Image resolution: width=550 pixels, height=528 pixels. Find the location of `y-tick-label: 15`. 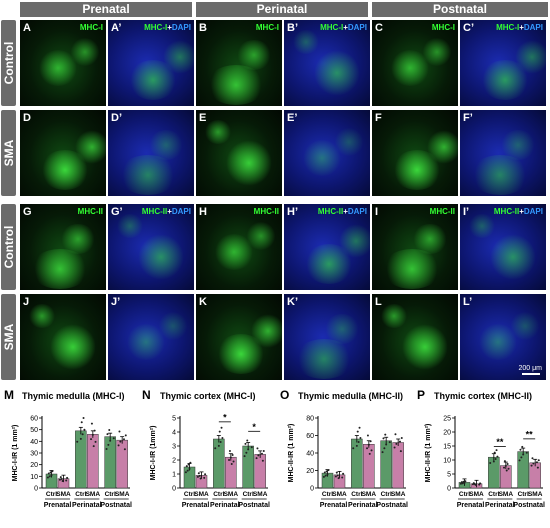

y-tick-label: 15 is located at coordinates (447, 447).